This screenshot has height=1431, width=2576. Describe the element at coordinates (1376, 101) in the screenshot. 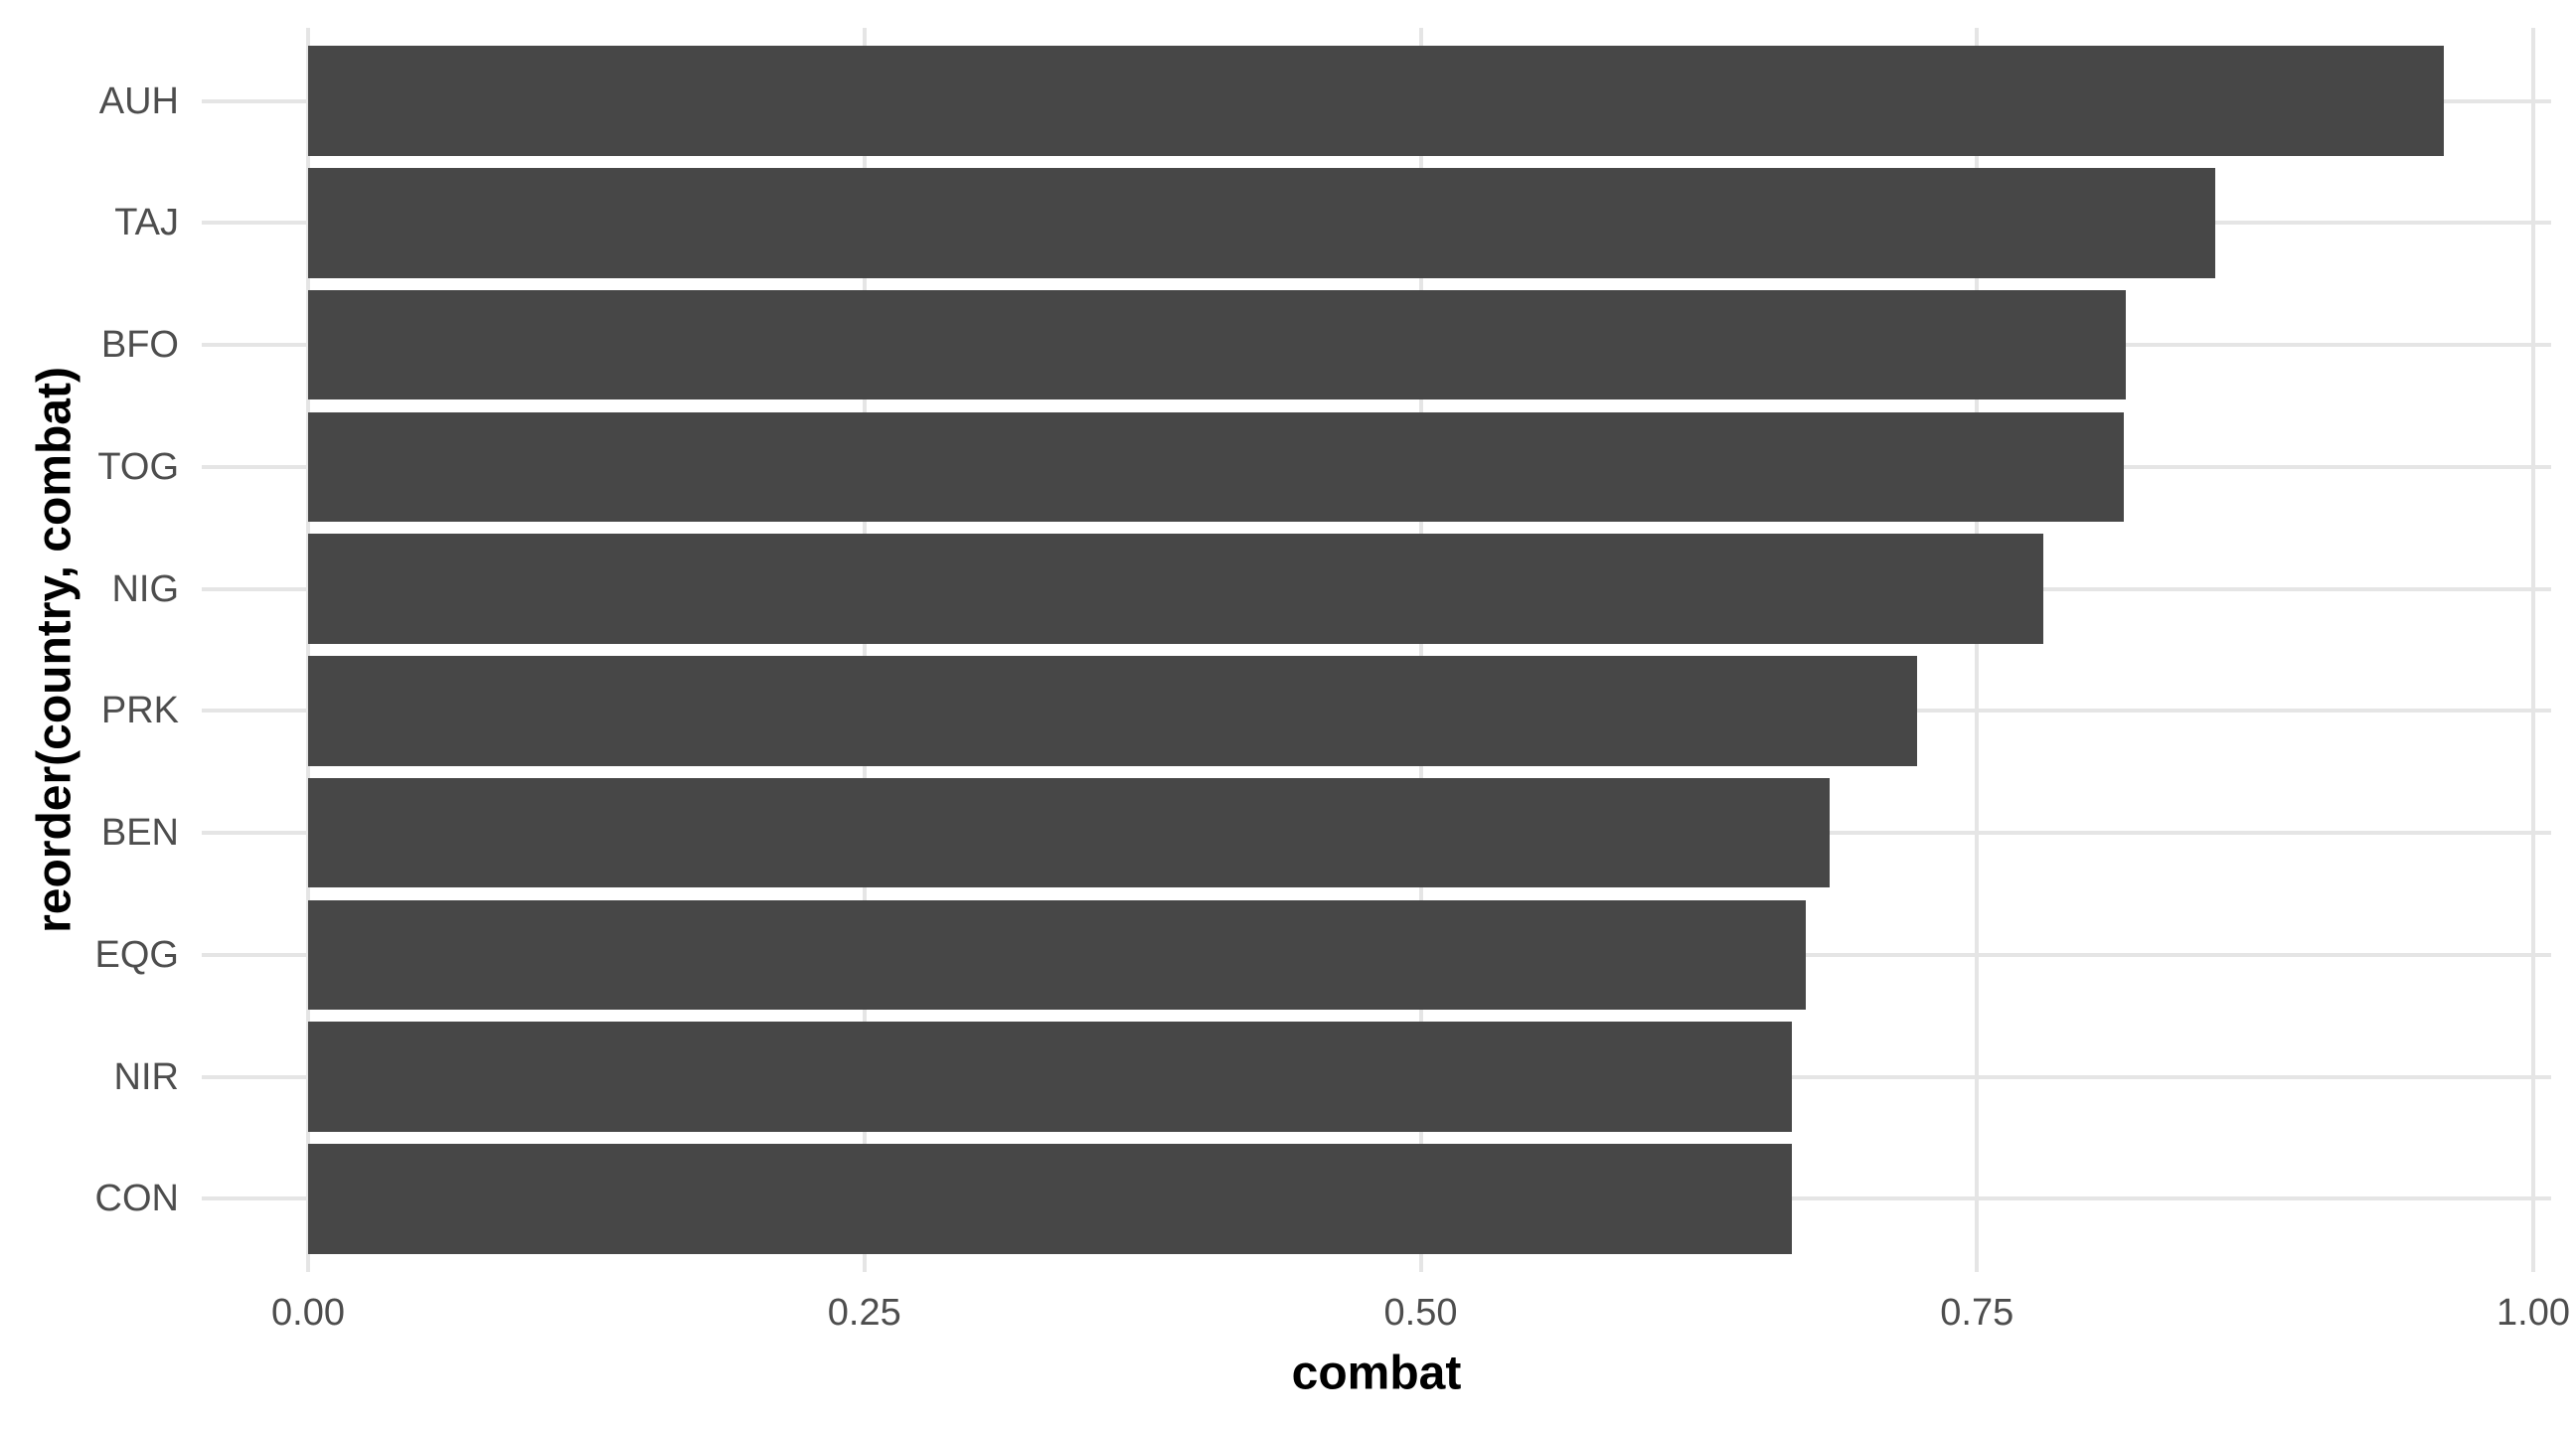

I see `bar-AUH` at that location.